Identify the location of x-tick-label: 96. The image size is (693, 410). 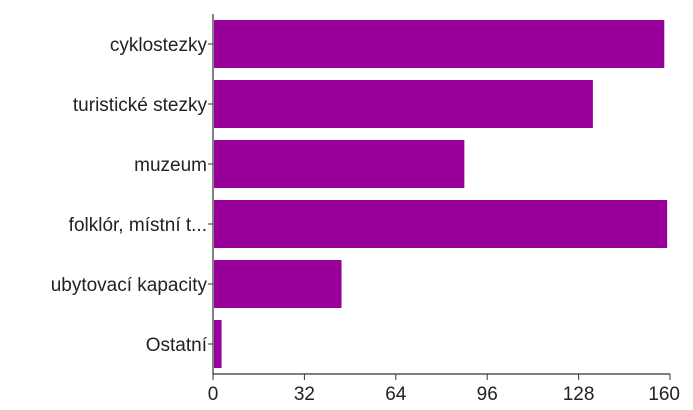
(487, 394).